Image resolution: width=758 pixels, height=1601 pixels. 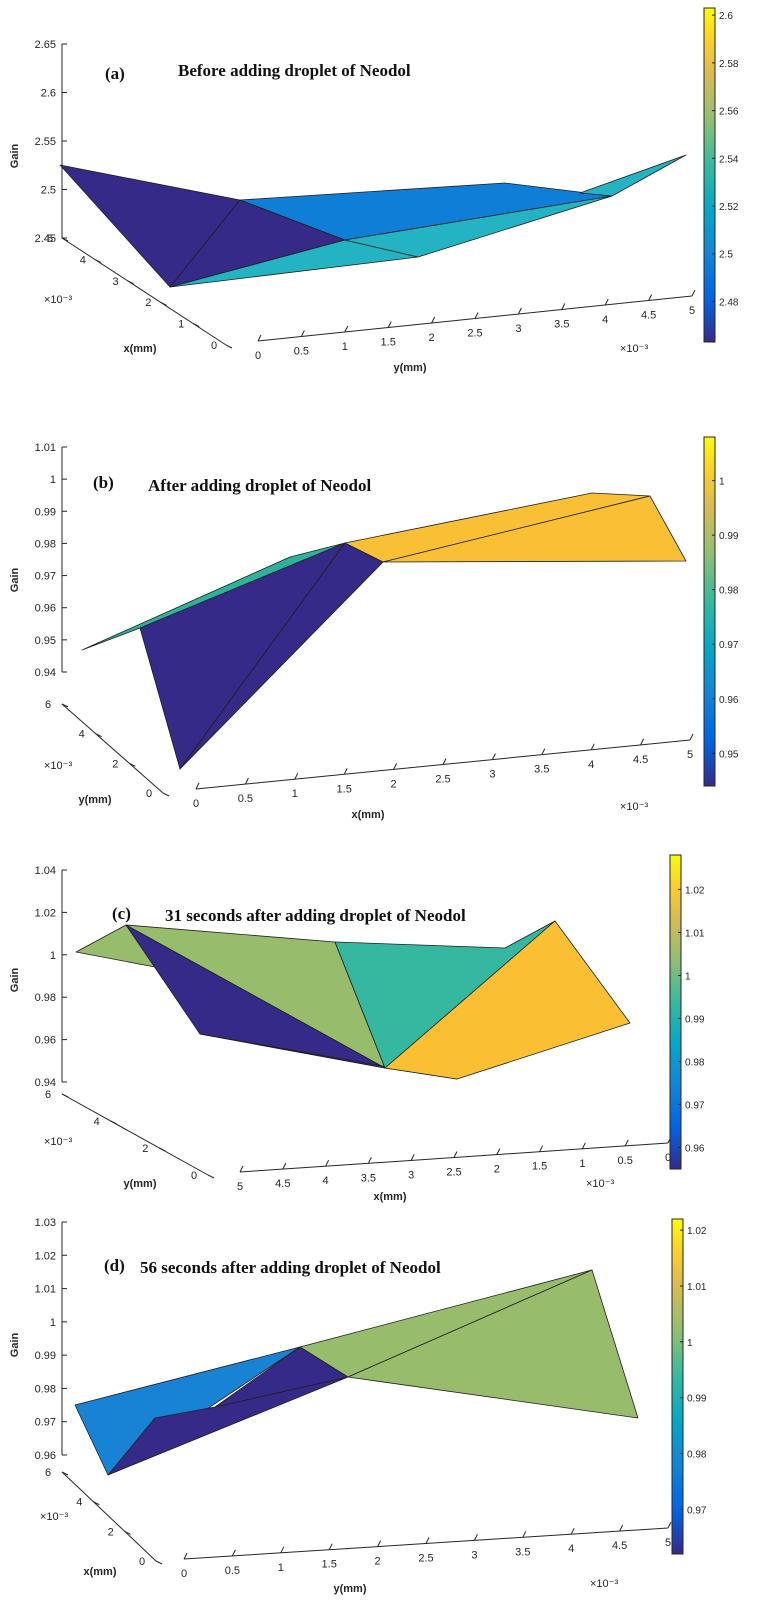 What do you see at coordinates (45, 871) in the screenshot?
I see `z-tick-label: 1.04` at bounding box center [45, 871].